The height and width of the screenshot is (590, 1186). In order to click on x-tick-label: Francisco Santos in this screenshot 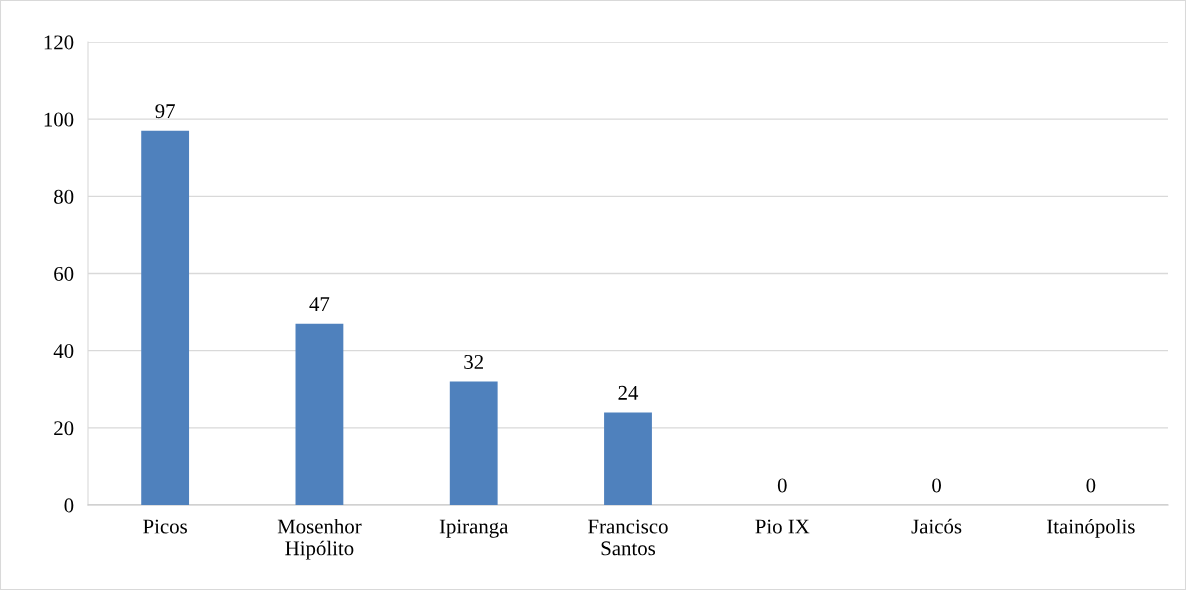, I will do `click(628, 537)`.